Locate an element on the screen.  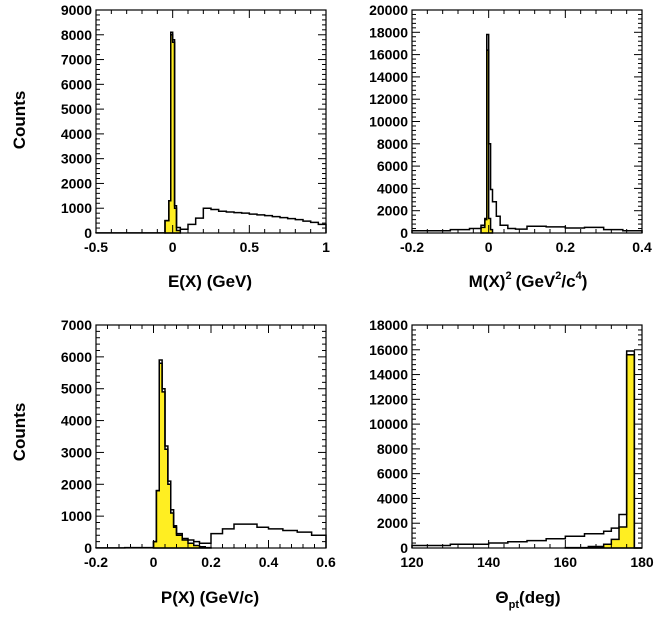
mass-label-unit-end: ) is located at coordinates (585, 281).